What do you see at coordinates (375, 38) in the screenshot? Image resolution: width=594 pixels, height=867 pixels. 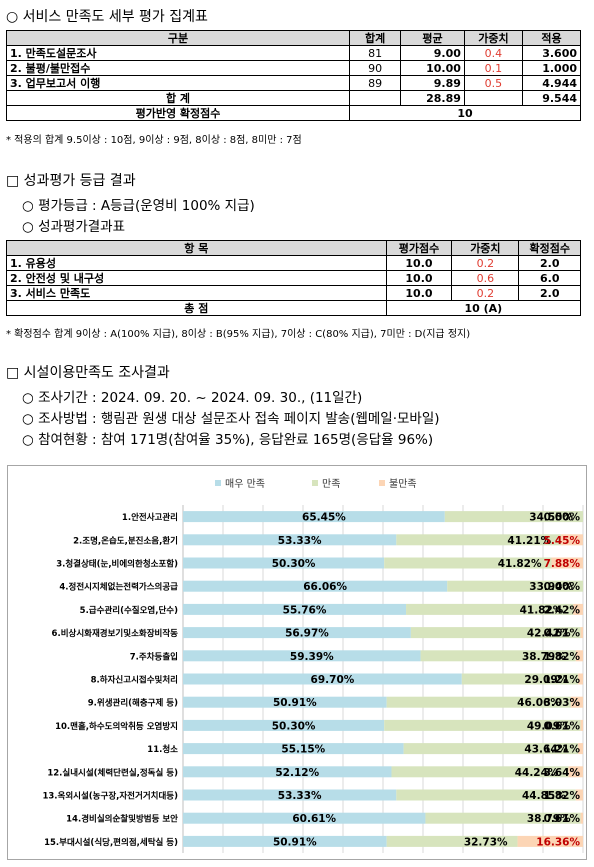 I see `col-header-total: 합계` at bounding box center [375, 38].